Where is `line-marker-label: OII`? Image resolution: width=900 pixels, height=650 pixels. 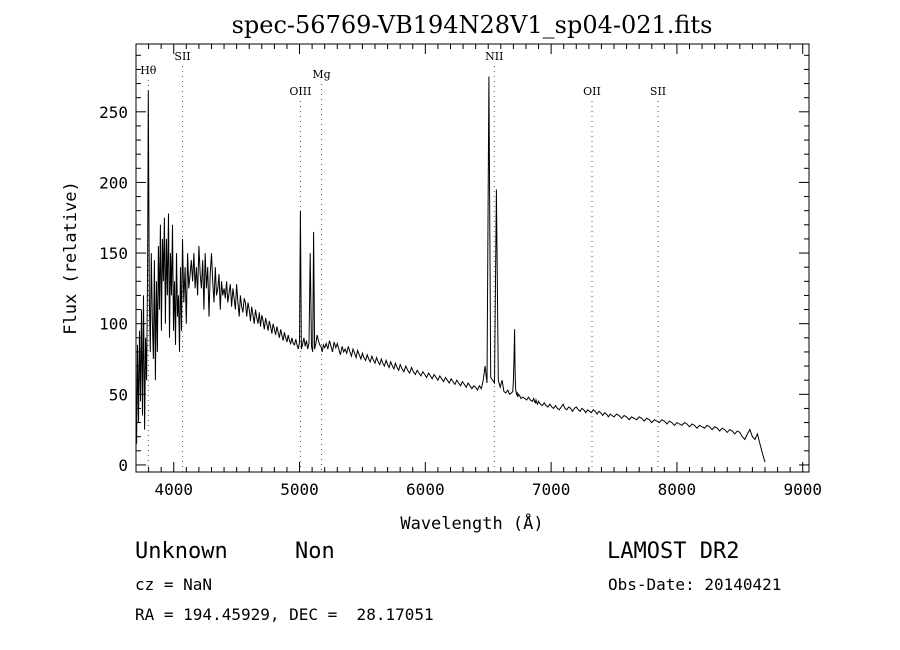
line-marker-label: OII is located at coordinates (592, 91).